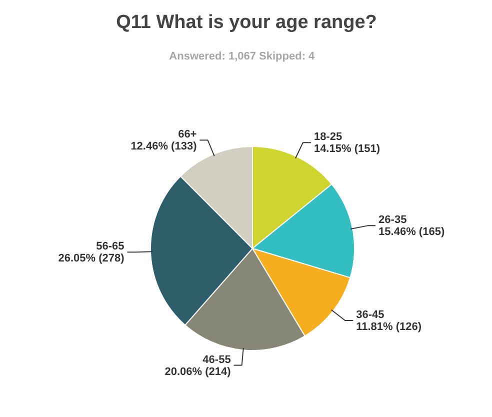 The height and width of the screenshot is (417, 492). I want to click on data-label: 26.05% (278), so click(91, 258).